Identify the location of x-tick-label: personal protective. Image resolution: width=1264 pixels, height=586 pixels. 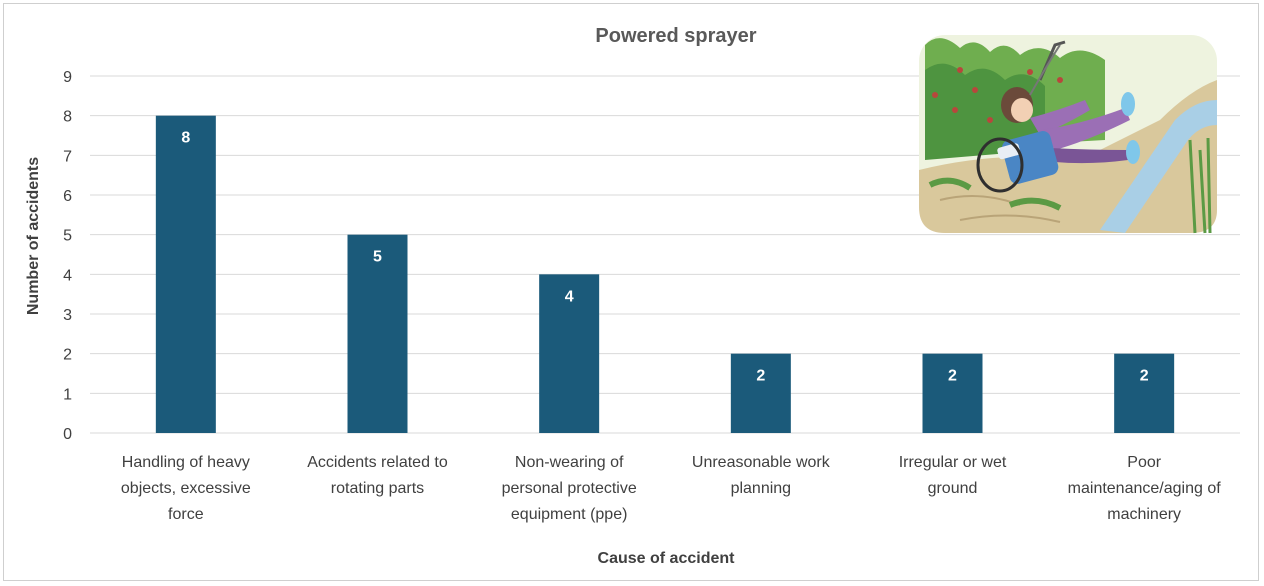
(569, 488).